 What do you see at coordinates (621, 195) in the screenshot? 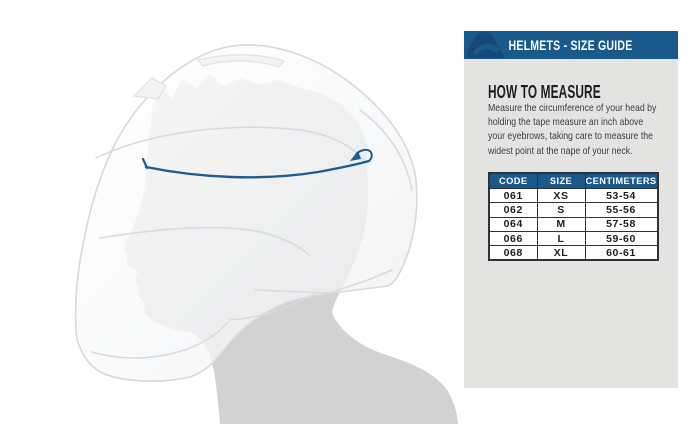
I see `cell-cm: 53-54` at bounding box center [621, 195].